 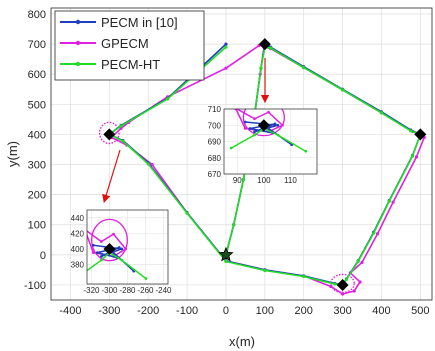 What do you see at coordinates (78, 265) in the screenshot?
I see `inset-y-tick-label: 380` at bounding box center [78, 265].